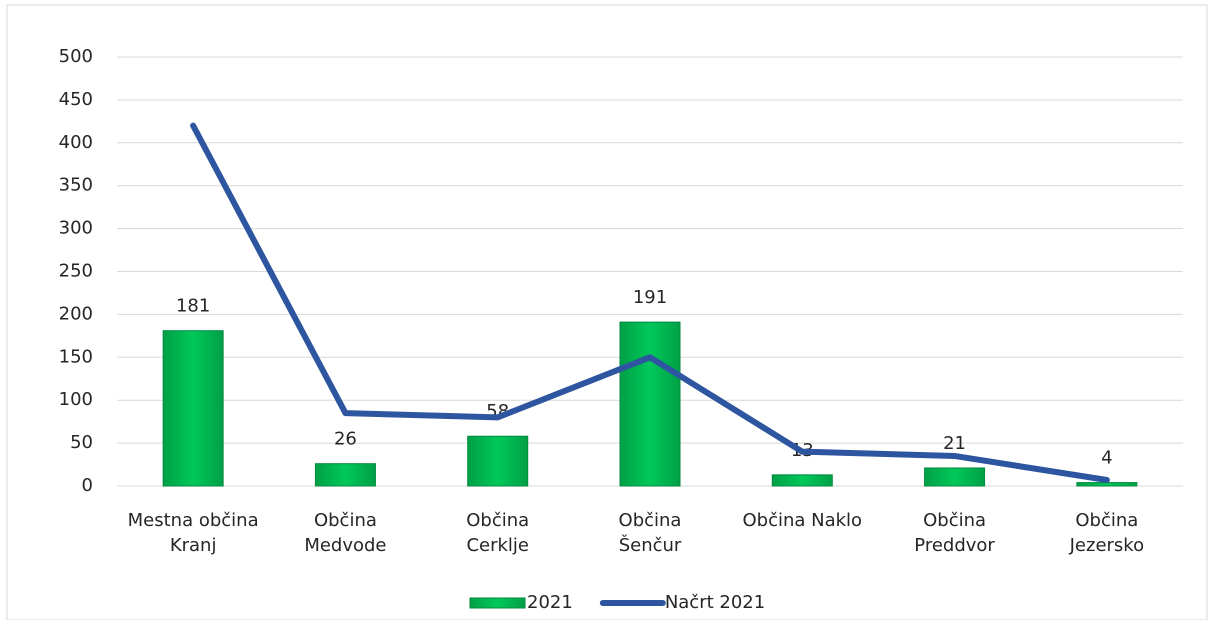 Image resolution: width=1213 pixels, height=620 pixels. What do you see at coordinates (76, 356) in the screenshot?
I see `y-tick-label: 150` at bounding box center [76, 356].